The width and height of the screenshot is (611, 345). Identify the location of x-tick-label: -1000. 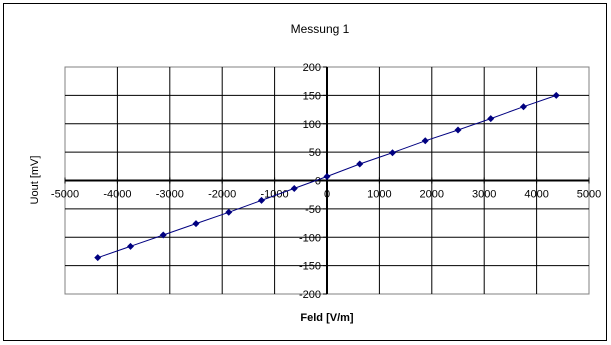
(275, 195).